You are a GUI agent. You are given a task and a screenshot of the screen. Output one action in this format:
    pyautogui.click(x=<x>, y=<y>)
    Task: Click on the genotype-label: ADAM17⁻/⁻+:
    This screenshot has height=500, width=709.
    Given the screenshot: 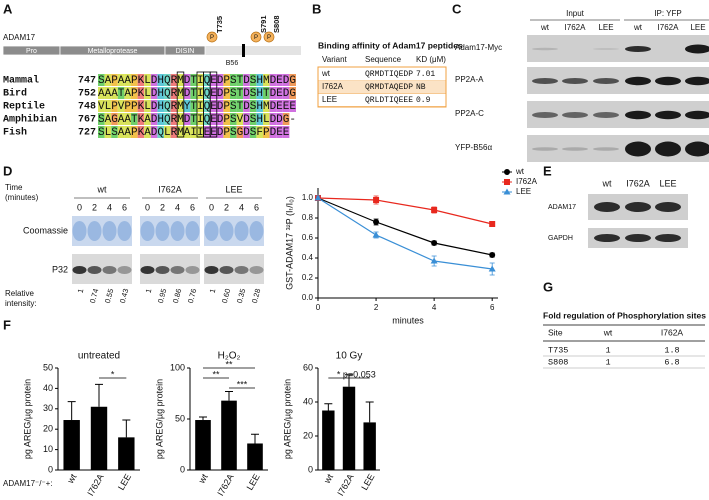 What is the action you would take?
    pyautogui.click(x=28, y=483)
    